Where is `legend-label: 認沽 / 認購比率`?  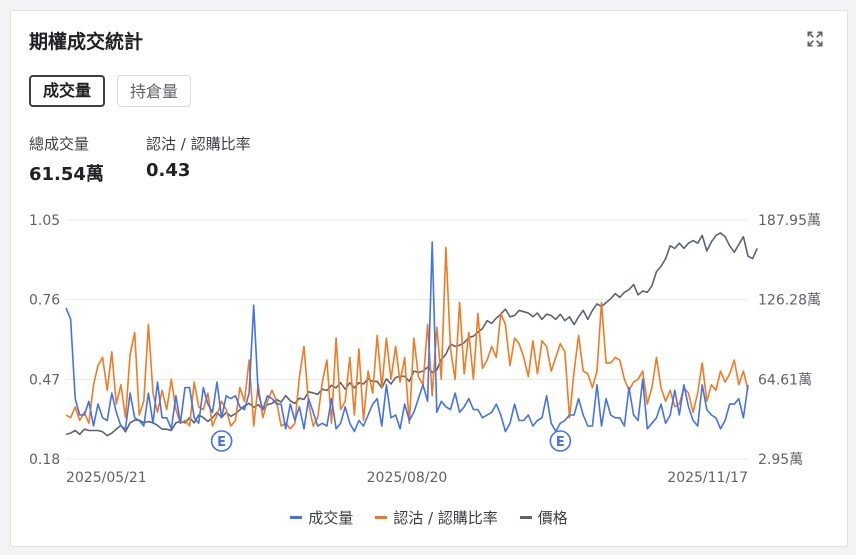
legend-label: 認沽 / 認購比率 is located at coordinates (445, 518).